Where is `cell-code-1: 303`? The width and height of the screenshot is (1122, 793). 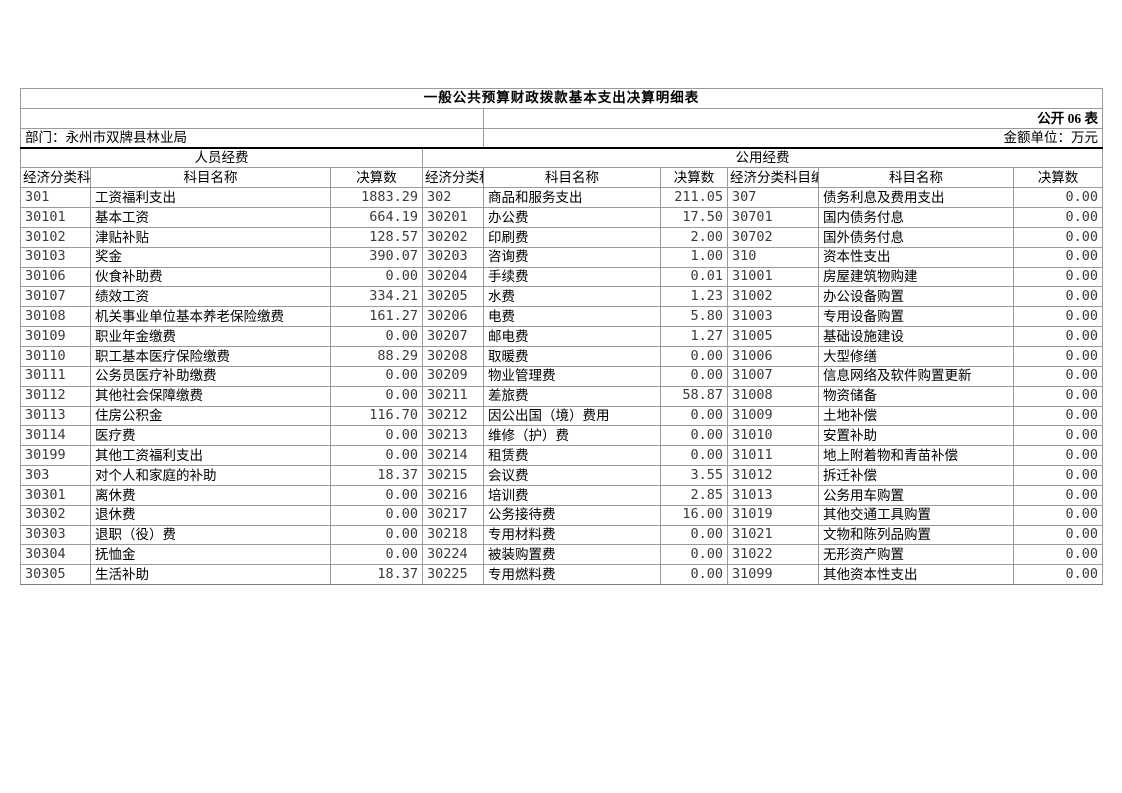 cell-code-1: 303 is located at coordinates (55, 475).